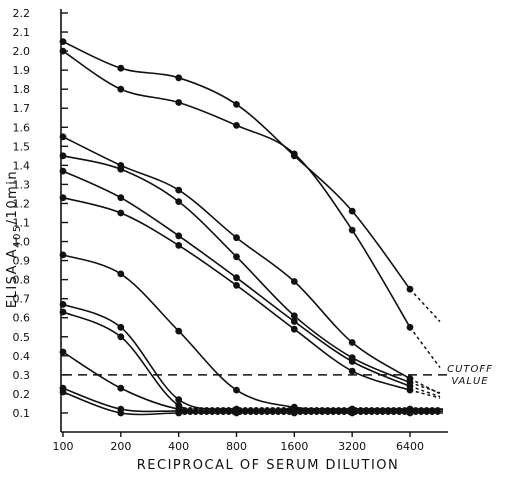 The width and height of the screenshot is (511, 478). Describe the element at coordinates (352, 446) in the screenshot. I see `x-tick-label: 3200` at that location.